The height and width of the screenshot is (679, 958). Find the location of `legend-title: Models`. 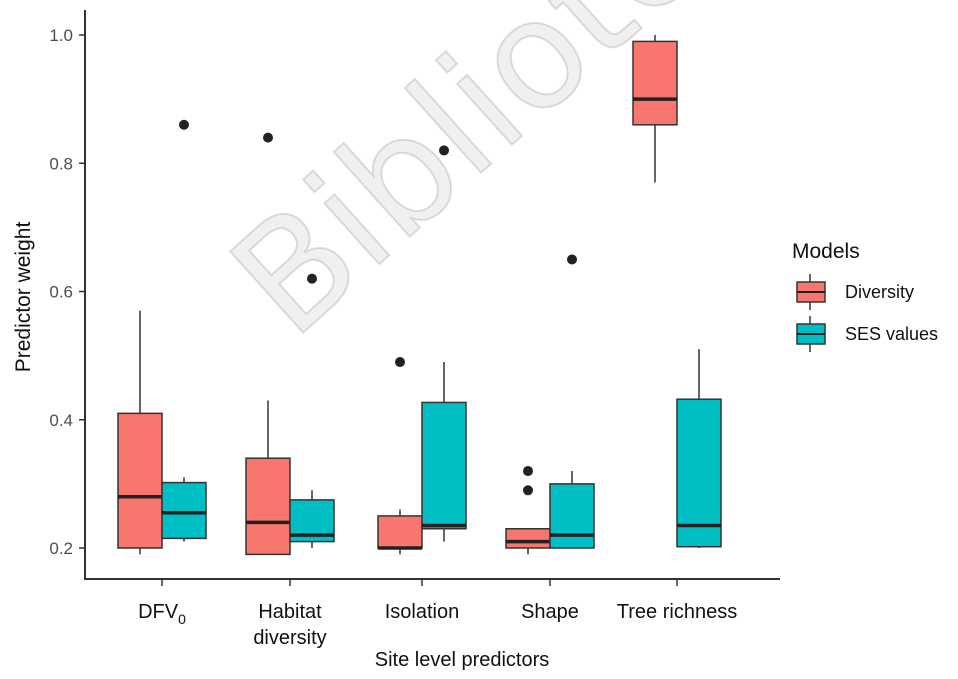

legend-title: Models is located at coordinates (826, 251).